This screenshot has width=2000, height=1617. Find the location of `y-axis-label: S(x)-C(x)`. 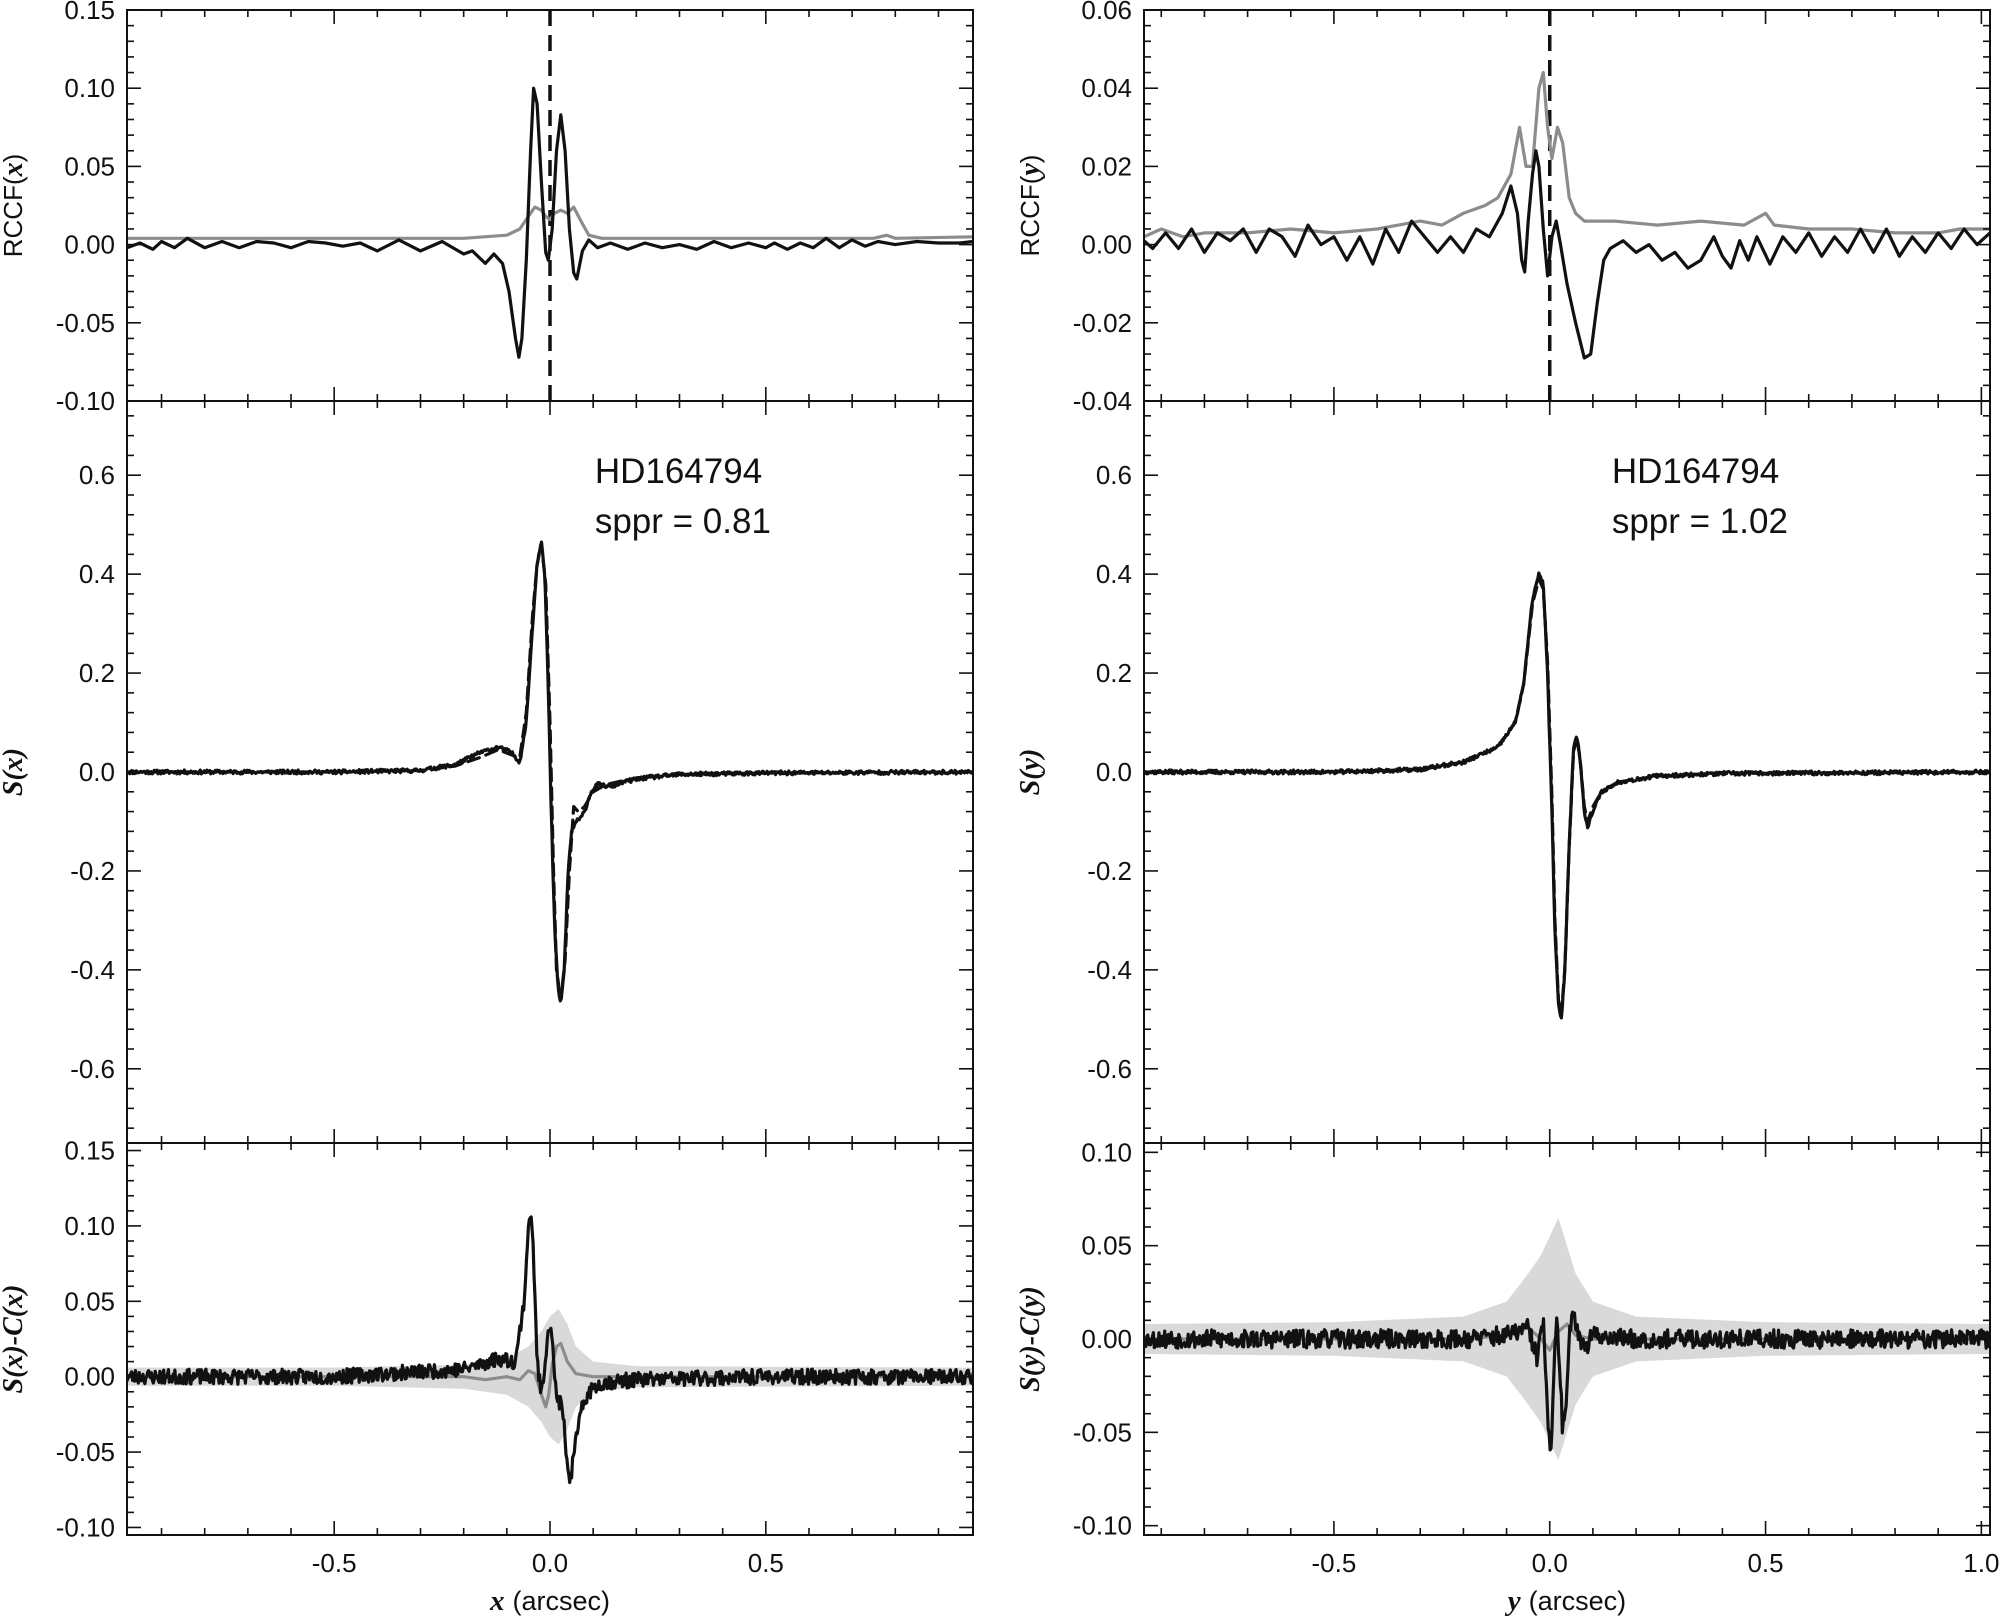

y-axis-label: S(x)-C(x) is located at coordinates (14, 1339).